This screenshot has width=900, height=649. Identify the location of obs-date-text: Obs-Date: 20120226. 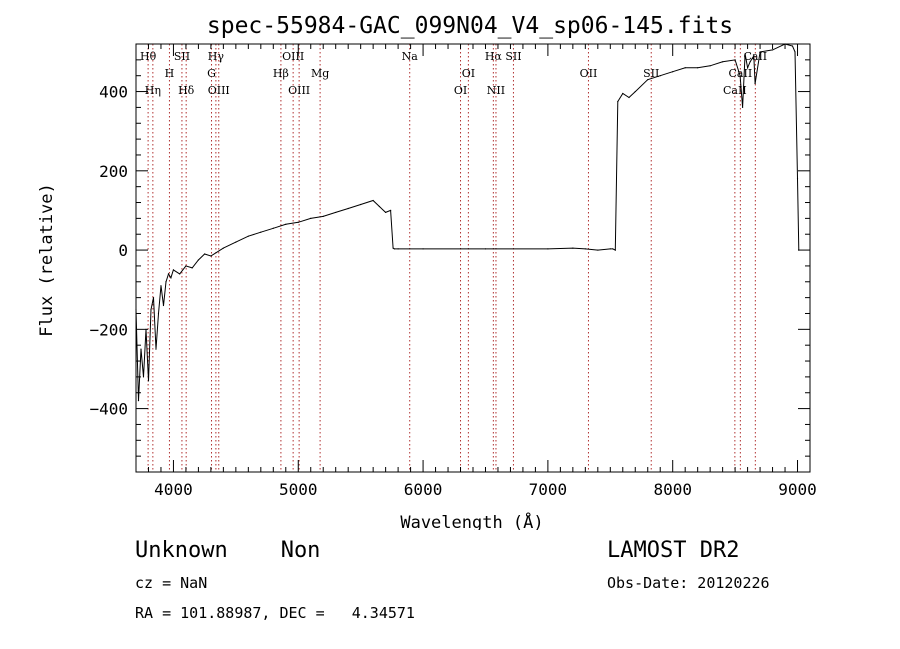
(688, 583).